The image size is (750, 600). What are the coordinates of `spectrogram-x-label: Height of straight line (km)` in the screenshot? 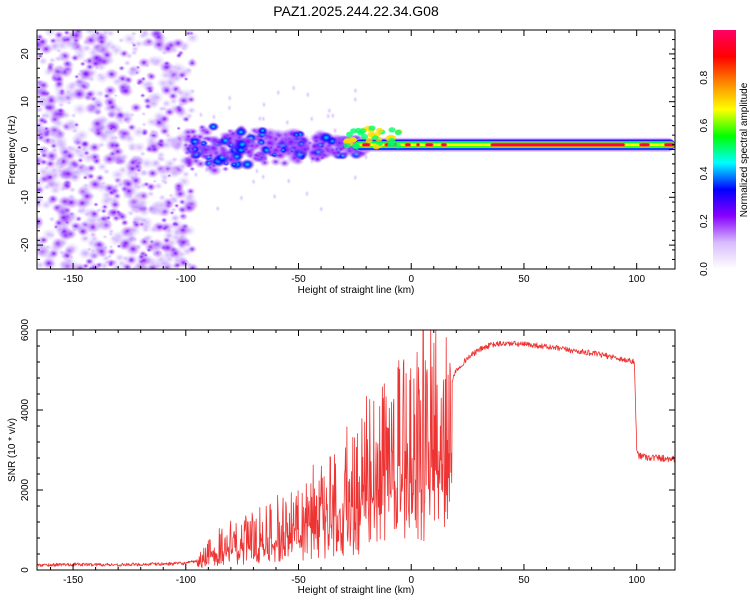 It's located at (356, 290).